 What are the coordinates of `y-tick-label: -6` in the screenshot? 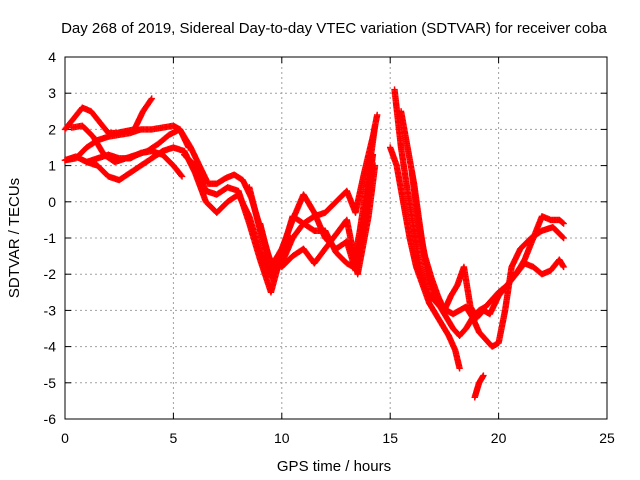 It's located at (50, 419).